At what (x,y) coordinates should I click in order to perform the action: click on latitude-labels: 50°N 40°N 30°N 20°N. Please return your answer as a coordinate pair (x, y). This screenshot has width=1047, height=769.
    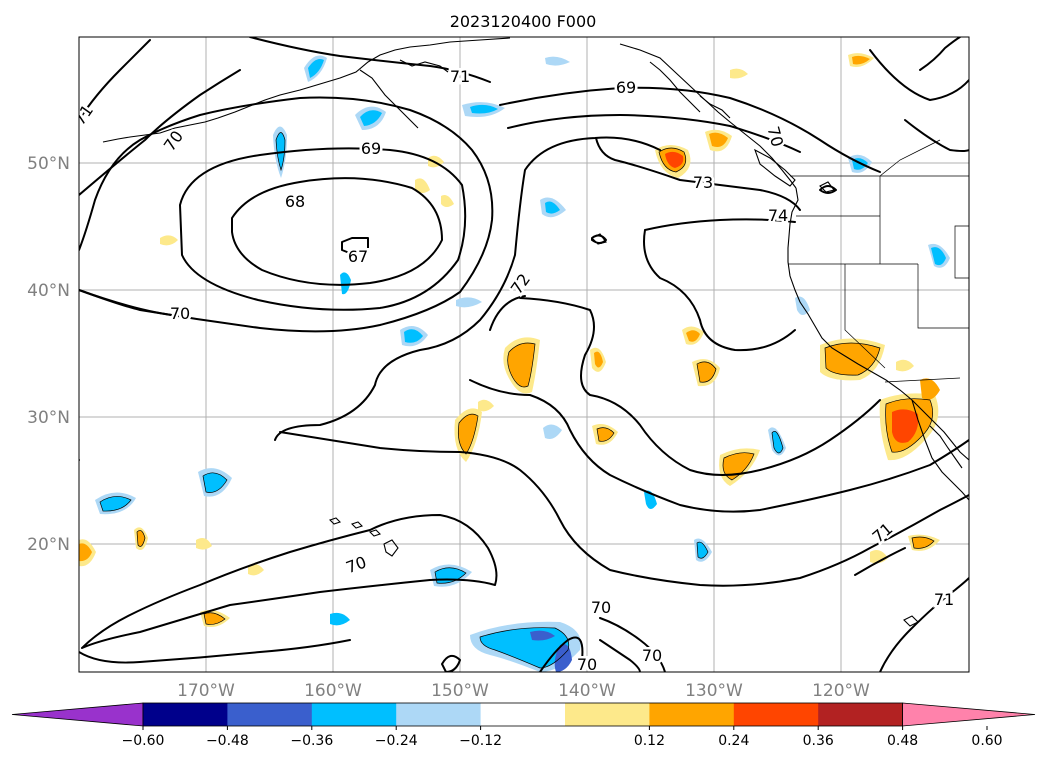
    Looking at the image, I should click on (48, 354).